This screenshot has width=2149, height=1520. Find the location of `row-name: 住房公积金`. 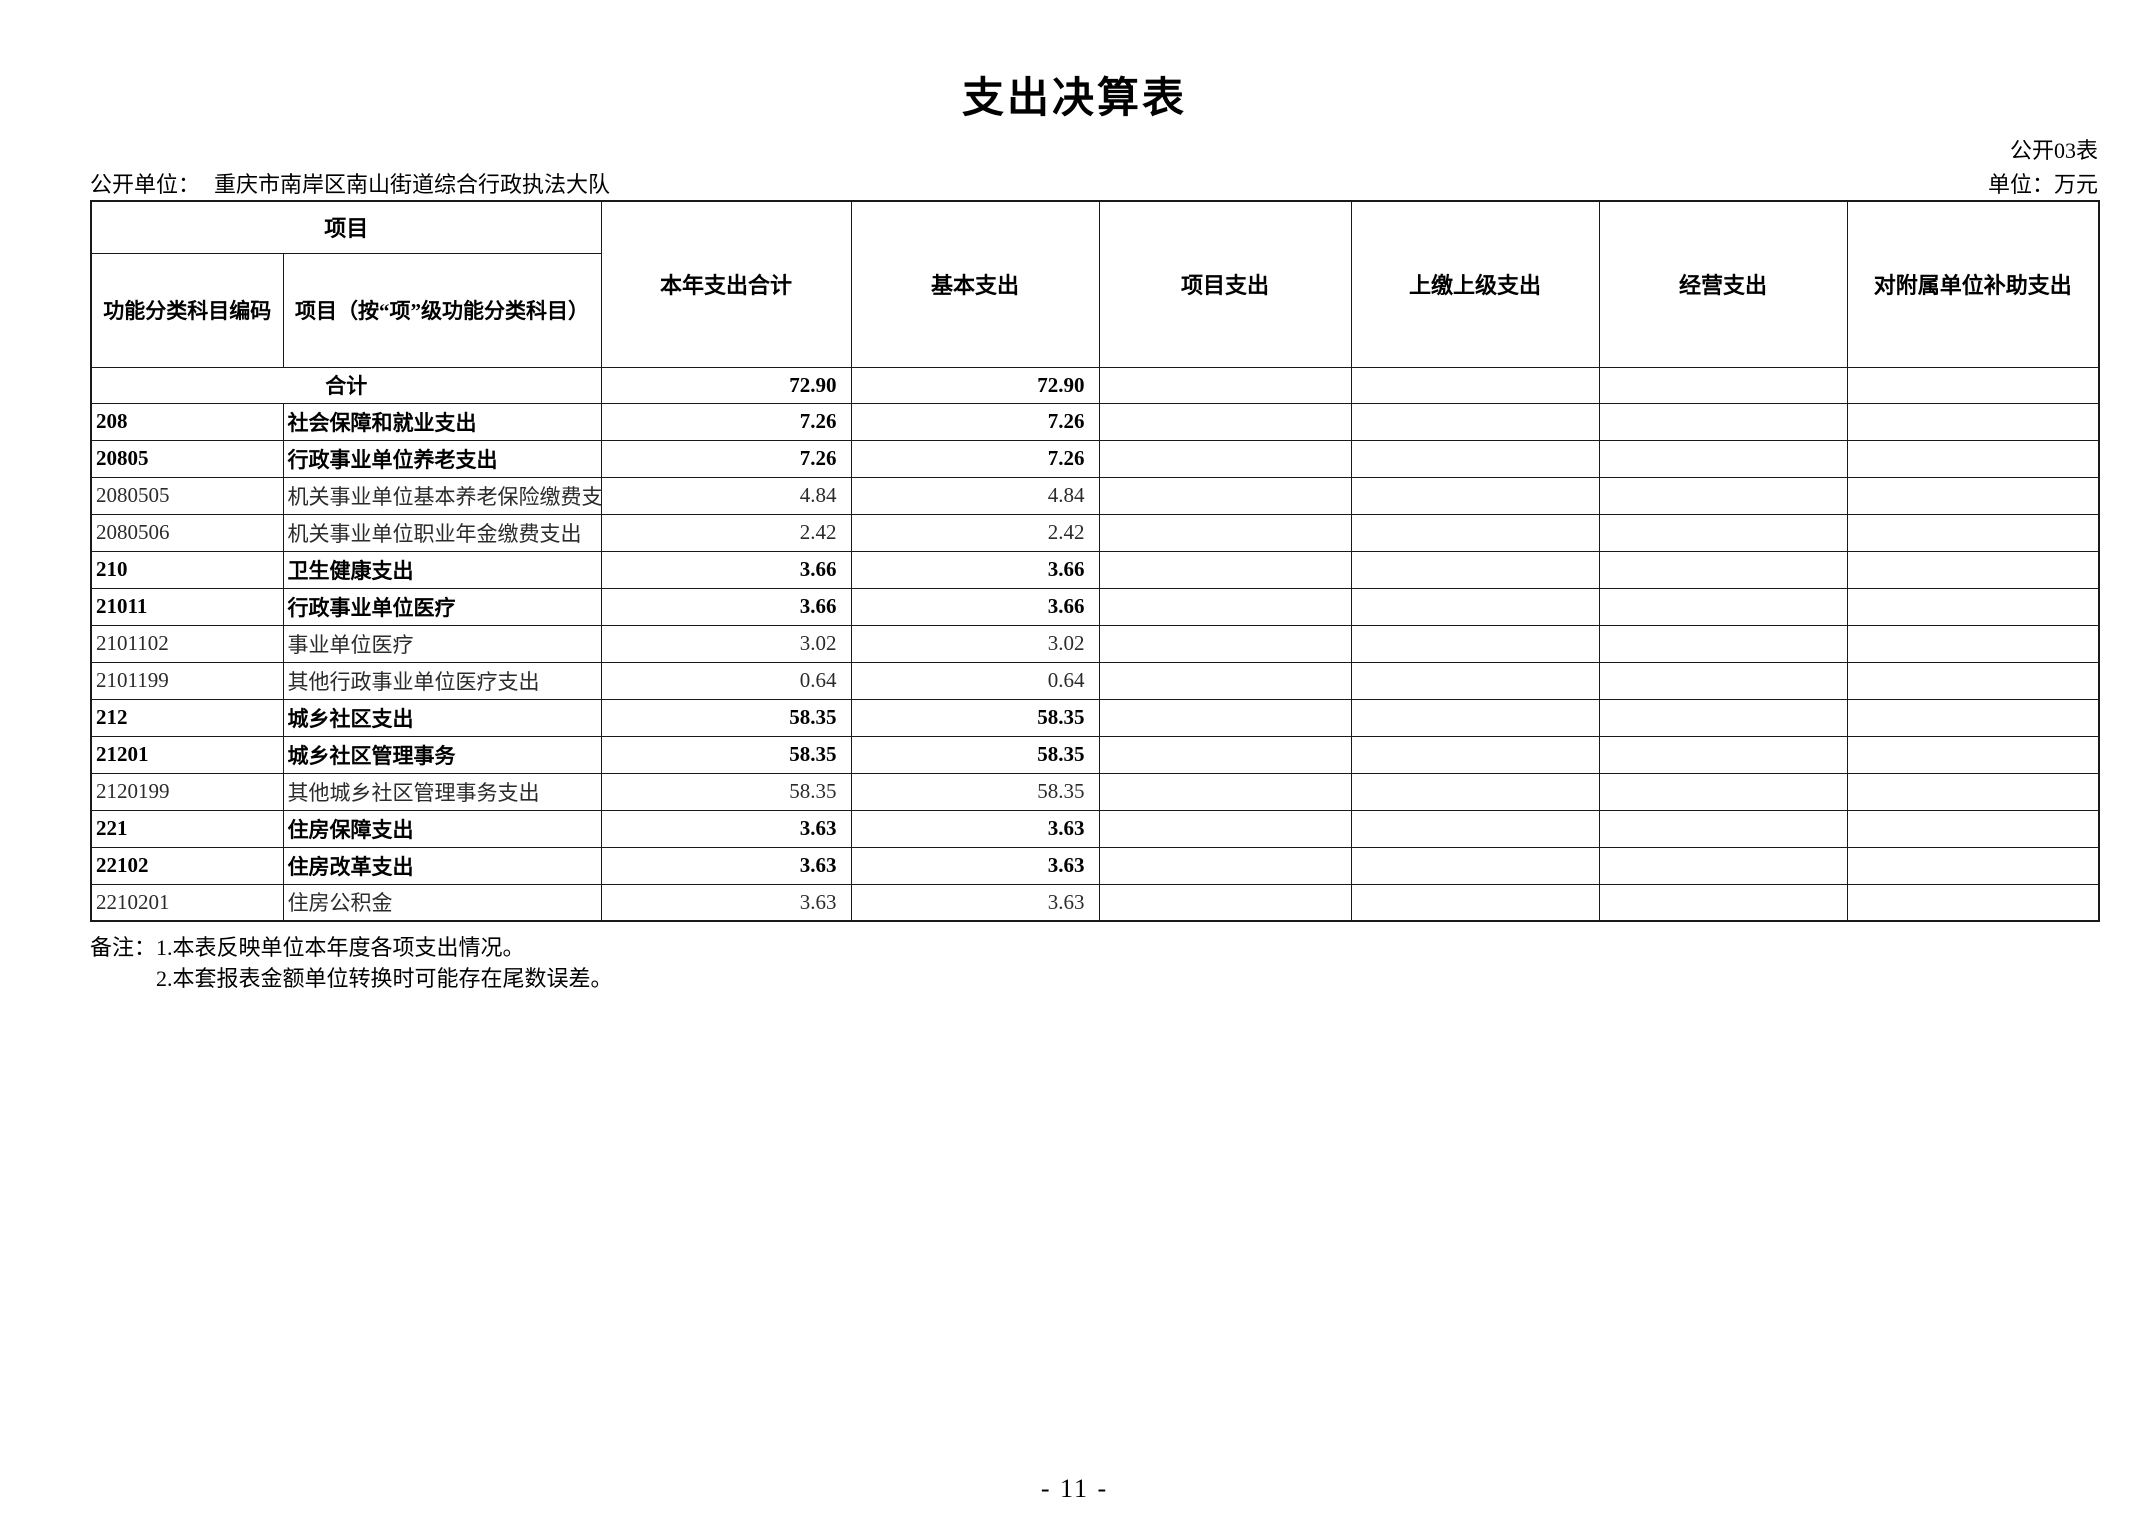

row-name: 住房公积金 is located at coordinates (442, 902).